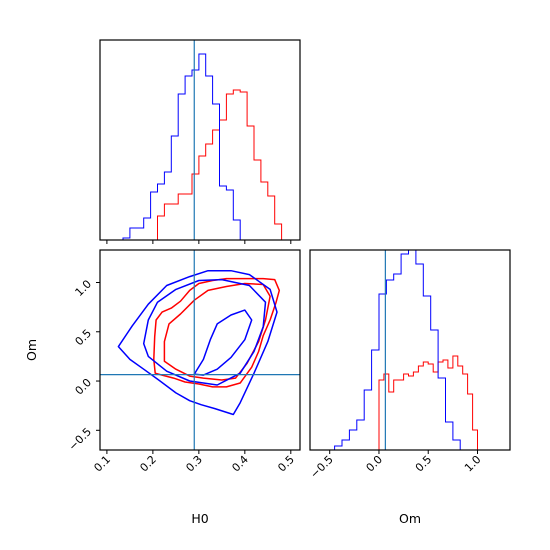 The image size is (550, 550). What do you see at coordinates (375, 464) in the screenshot?
I see `x-tick-label: 0.0` at bounding box center [375, 464].